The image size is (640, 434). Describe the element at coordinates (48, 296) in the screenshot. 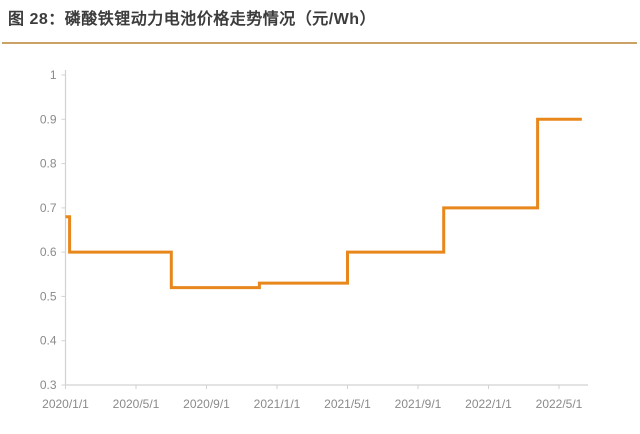

I see `y-tick-label: 0.5` at that location.